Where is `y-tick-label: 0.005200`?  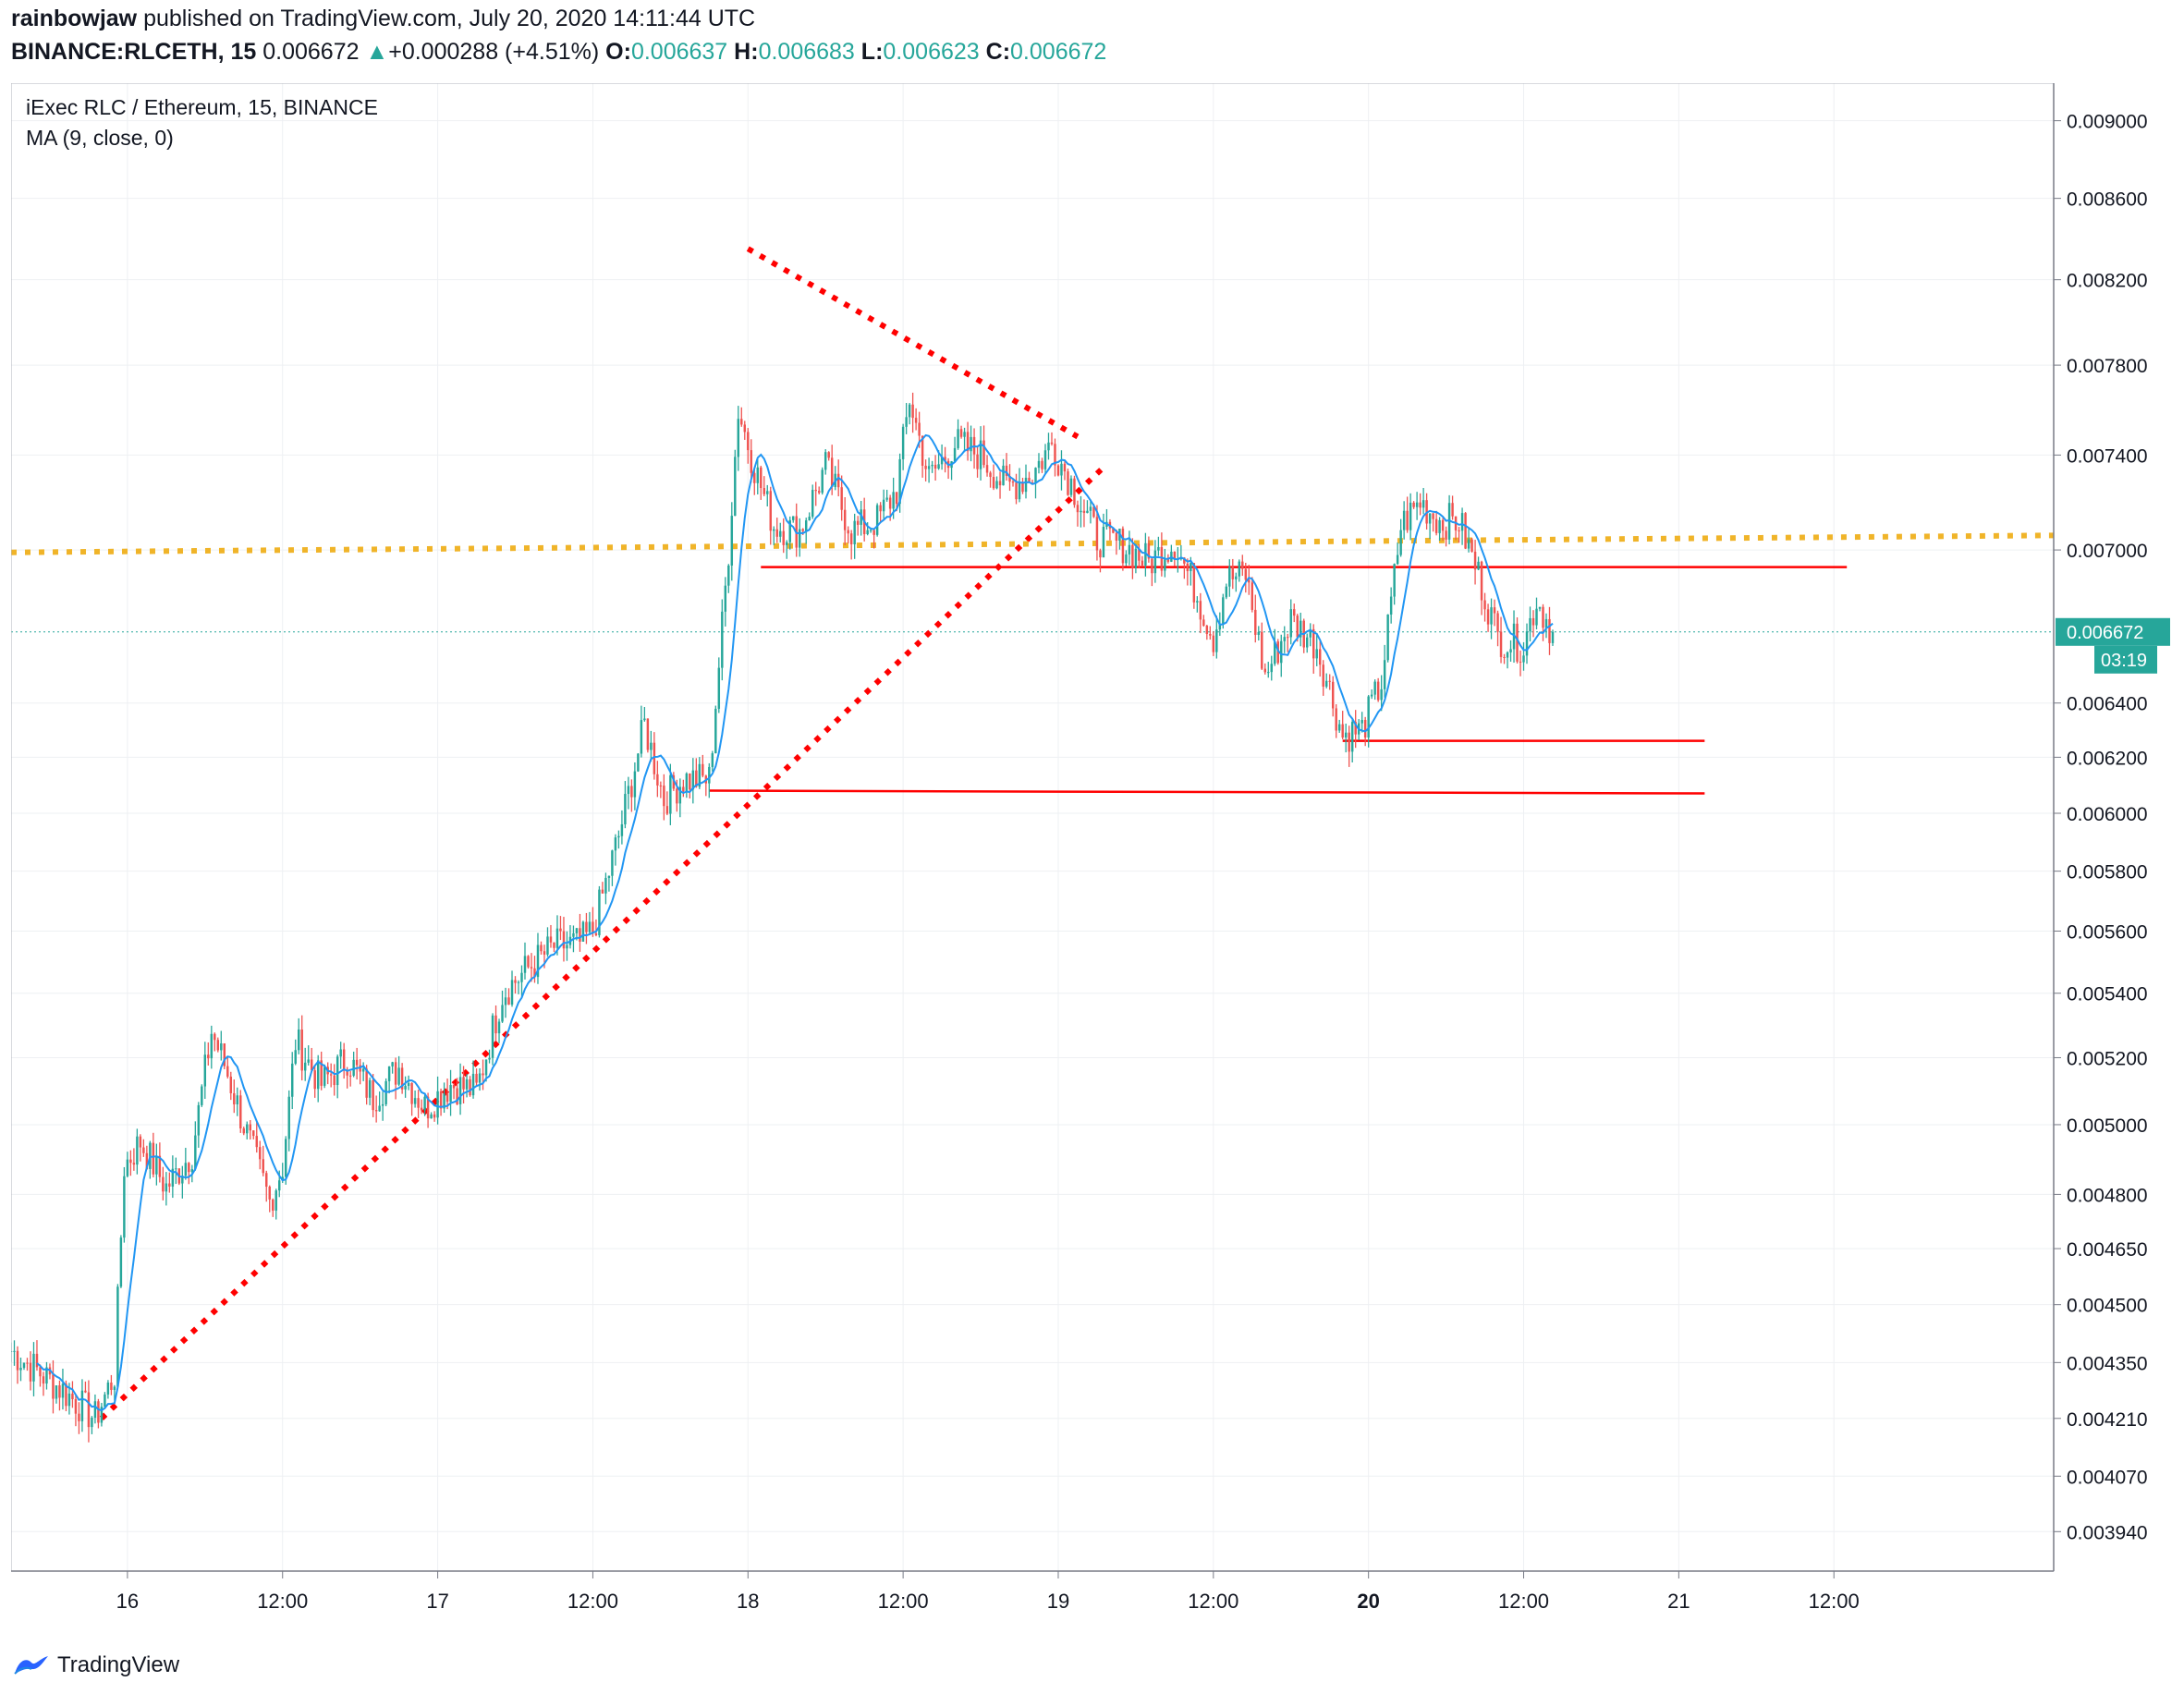
y-tick-label: 0.005200 is located at coordinates (2107, 1058).